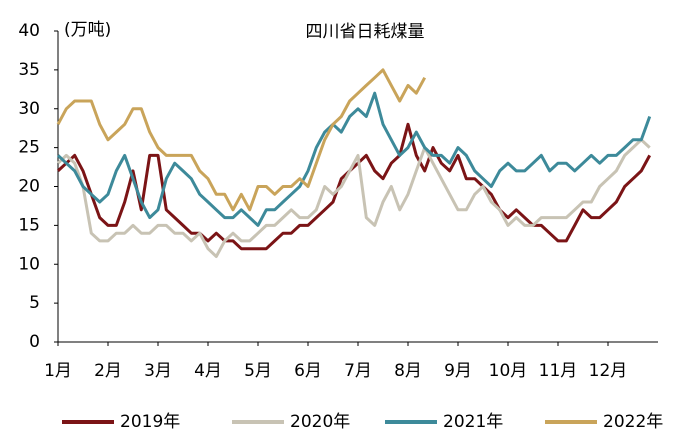  Describe the element at coordinates (558, 371) in the screenshot. I see `x-tick-label: 11月` at that location.